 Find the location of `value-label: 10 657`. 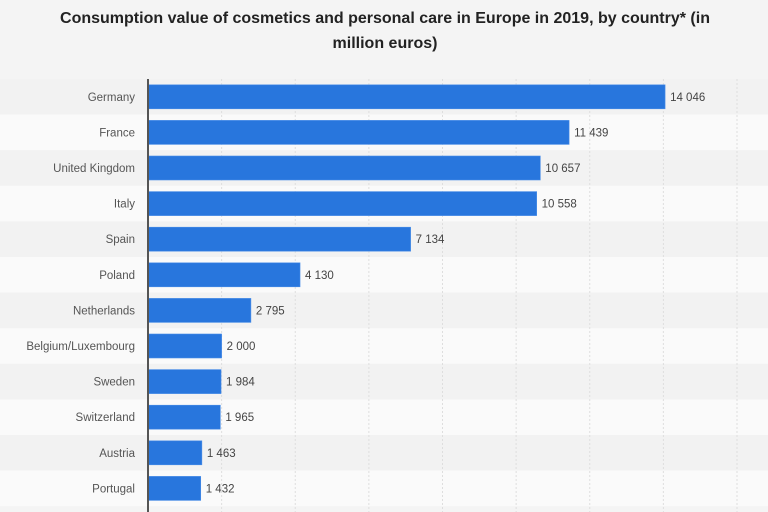

value-label: 10 657 is located at coordinates (562, 169).